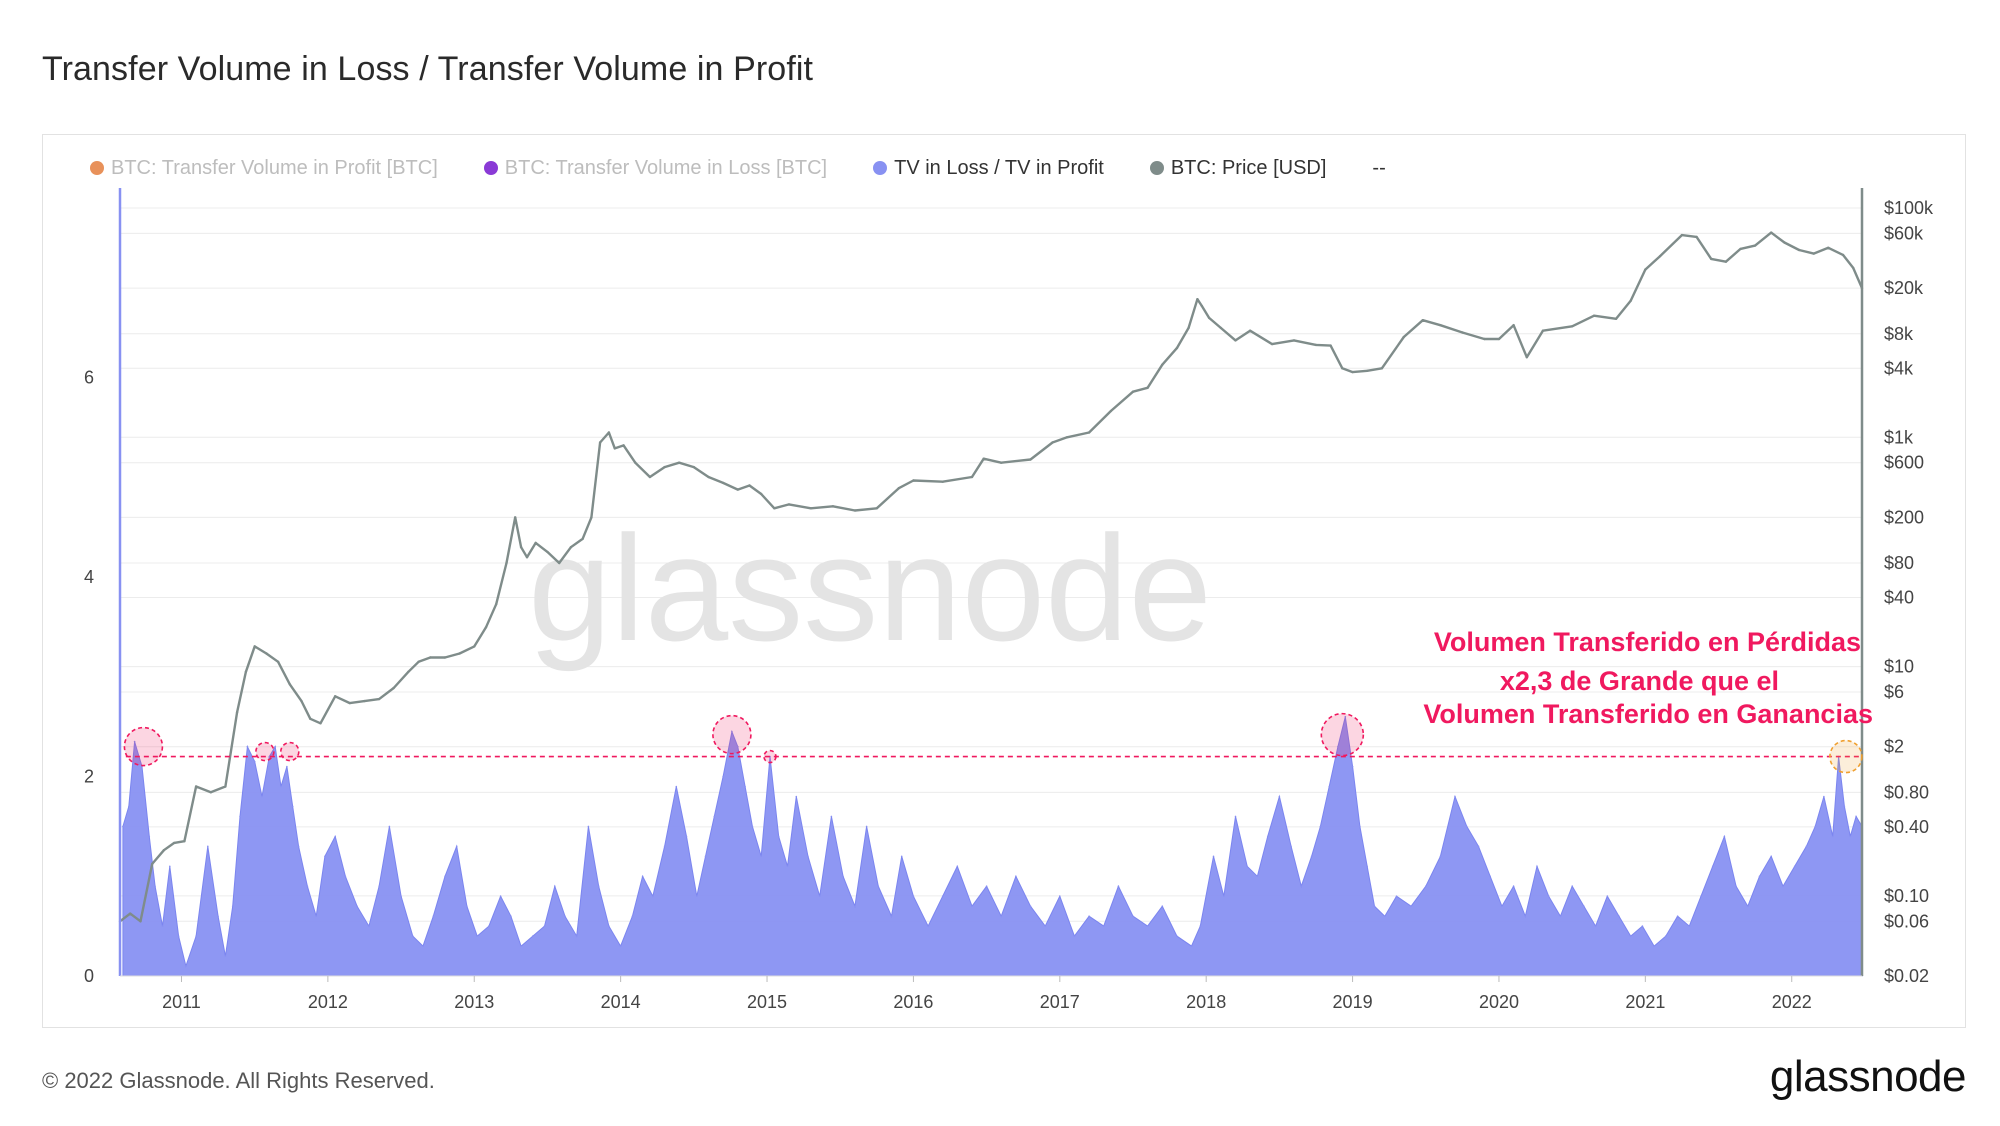 The image size is (2000, 1126). Describe the element at coordinates (1904, 233) in the screenshot. I see `right-tick-1: $60k` at that location.